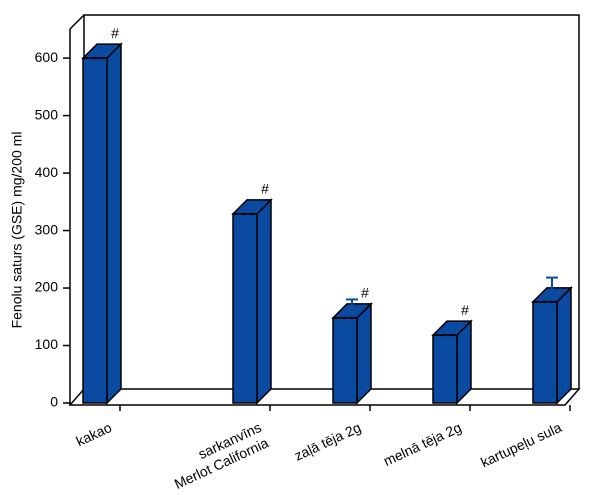 The image size is (596, 495). Describe the element at coordinates (77, 22) in the screenshot. I see `y-axis-top` at that location.